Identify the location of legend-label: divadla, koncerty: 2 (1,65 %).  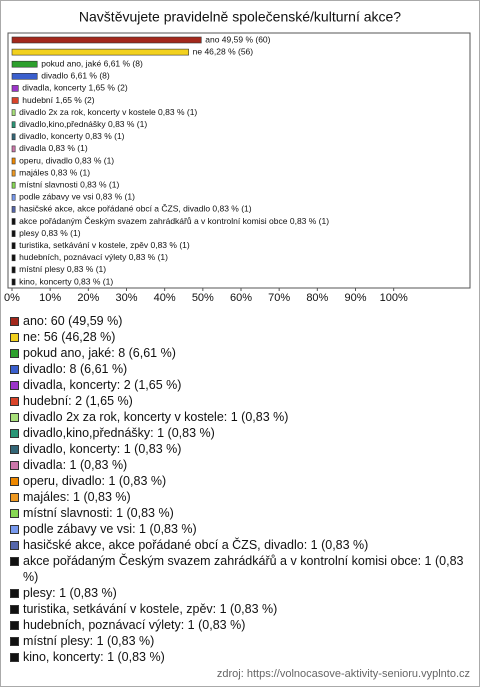
(102, 385).